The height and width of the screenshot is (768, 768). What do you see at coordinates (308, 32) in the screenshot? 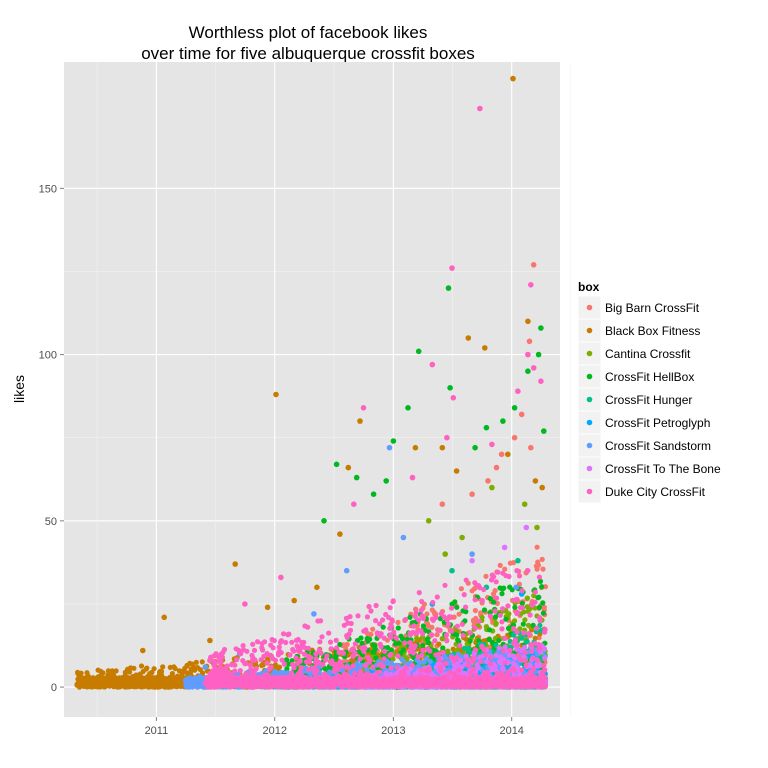
I see `chart-title-line-1: Worthless plot of facebook likes` at bounding box center [308, 32].